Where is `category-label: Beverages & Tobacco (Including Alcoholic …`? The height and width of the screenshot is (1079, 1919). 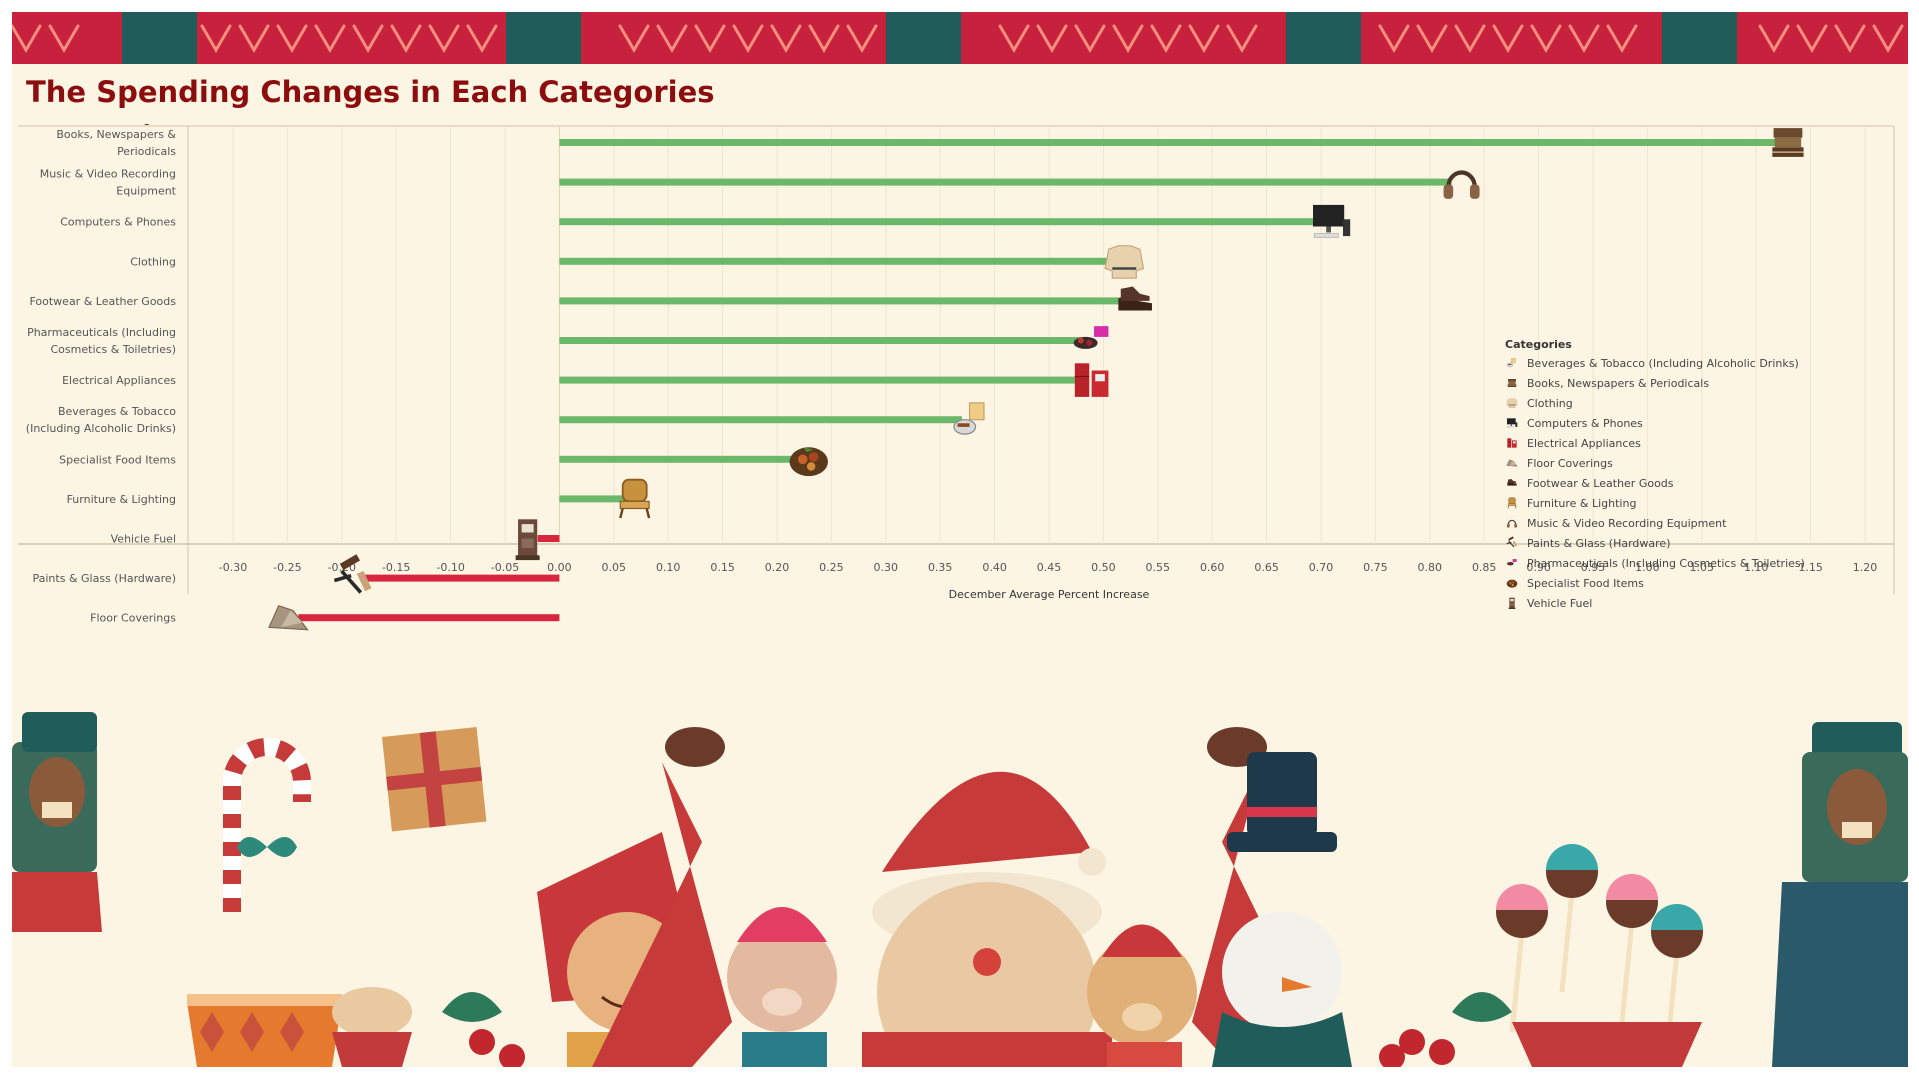
category-label: Beverages & Tobacco (Including Alcoholic … is located at coordinates (101, 420).